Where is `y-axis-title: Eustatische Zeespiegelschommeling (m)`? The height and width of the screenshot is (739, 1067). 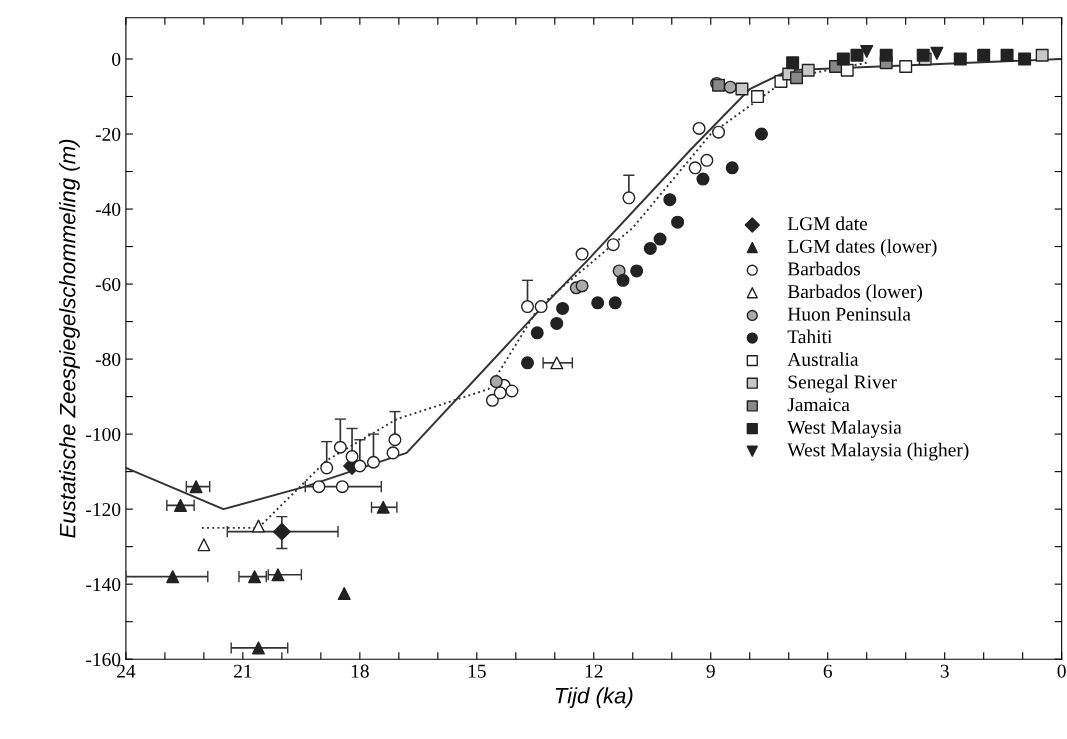
y-axis-title: Eustatische Zeespiegelschommeling (m) is located at coordinates (69, 338).